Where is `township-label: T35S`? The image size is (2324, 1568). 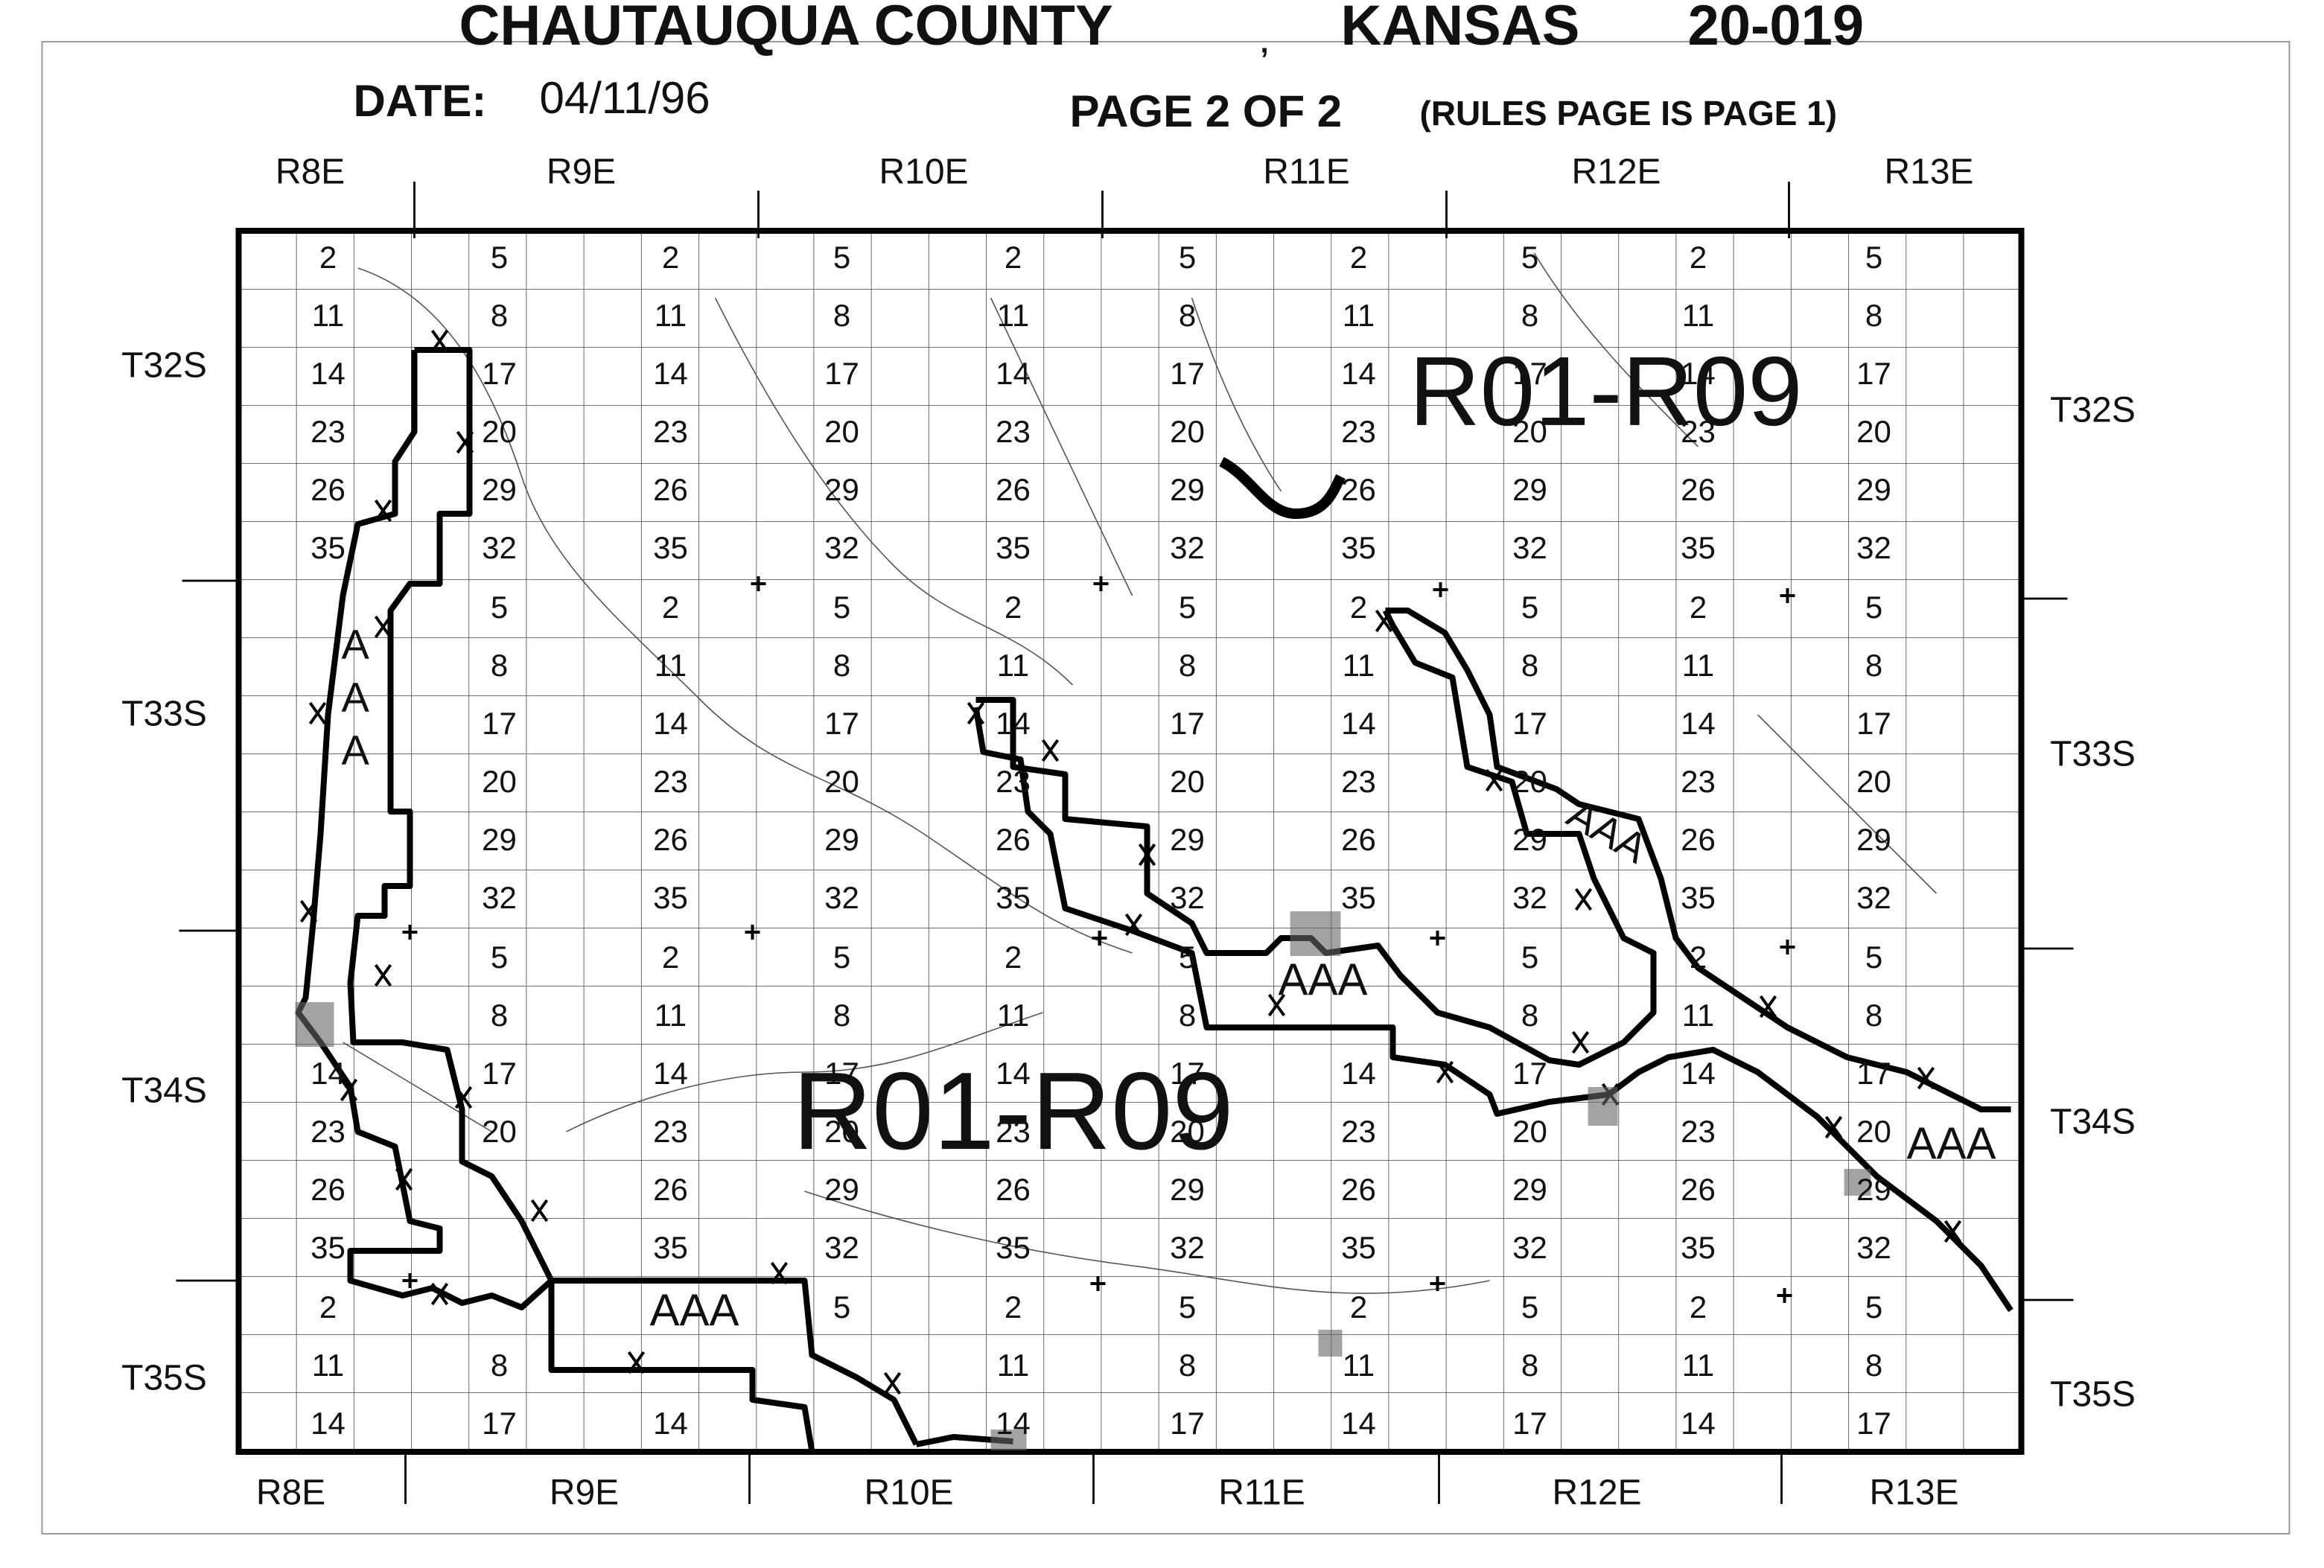 township-label: T35S is located at coordinates (164, 1378).